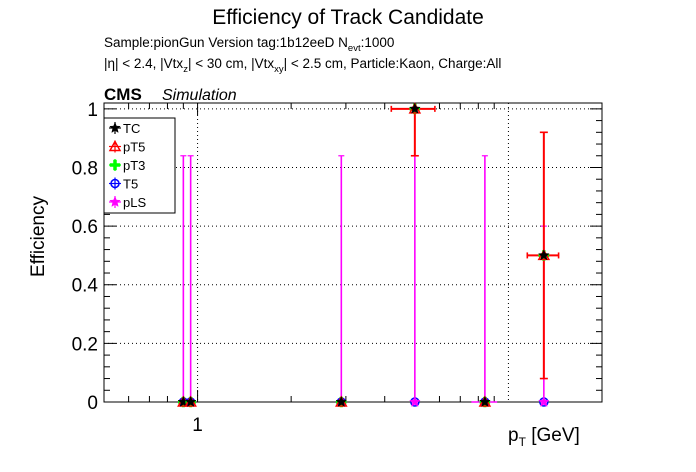  I want to click on legend: TC pT5 pT3 T5 pLS, so click(139, 165).